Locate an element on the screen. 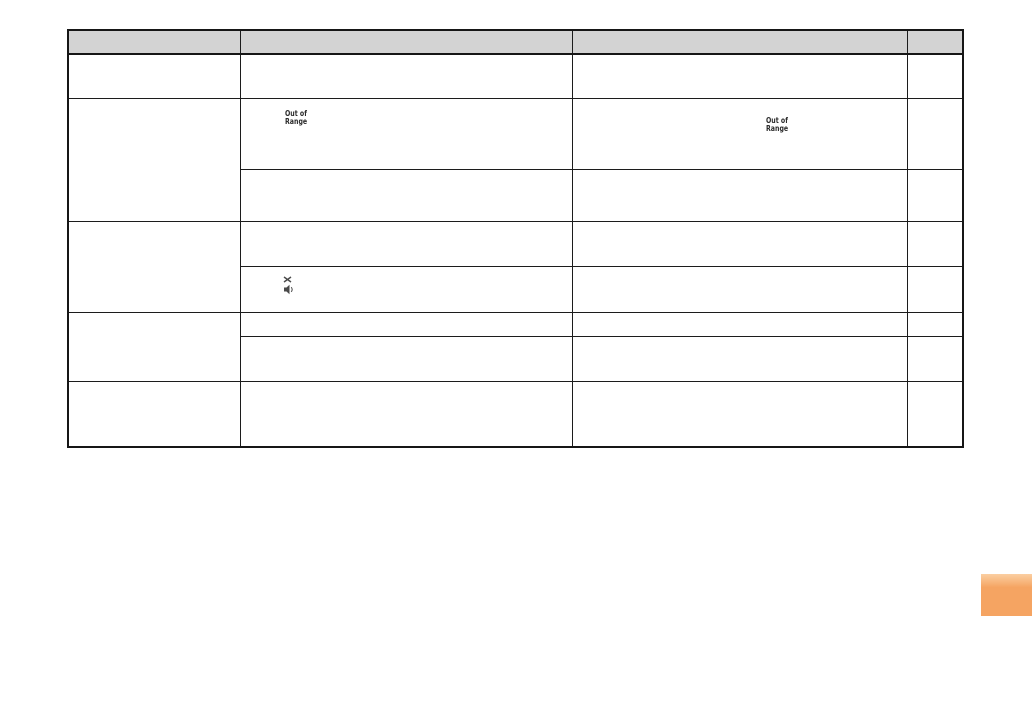  table-header-row is located at coordinates (515, 42).